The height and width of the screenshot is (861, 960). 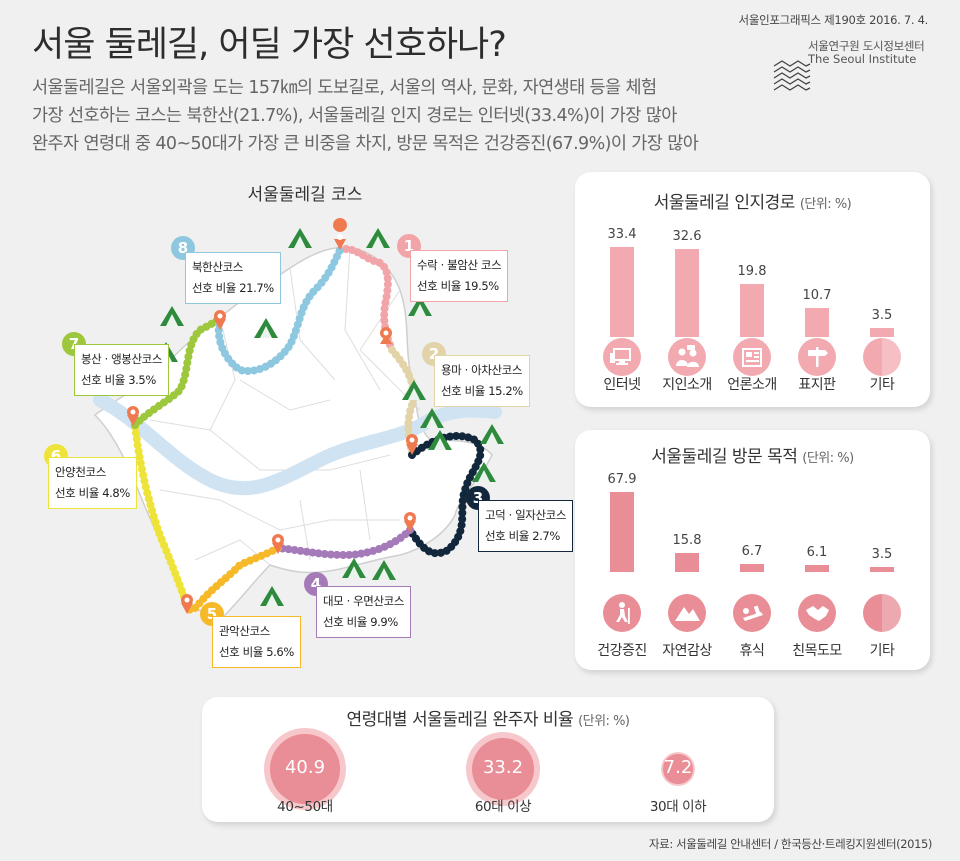 I want to click on publication-info: 서울인포그래픽스 제190호 2016. 7. 4., so click(x=833, y=20).